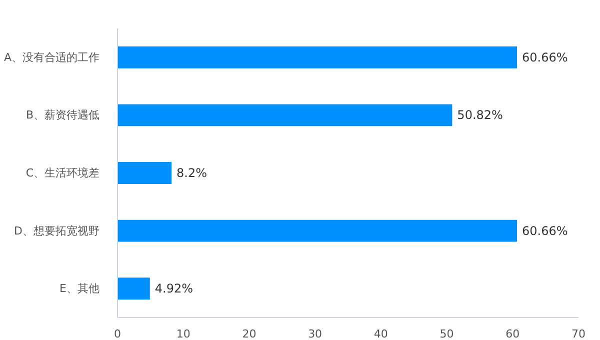 The width and height of the screenshot is (600, 340). I want to click on y-tick-label: A、没有合适的工作, so click(52, 57).